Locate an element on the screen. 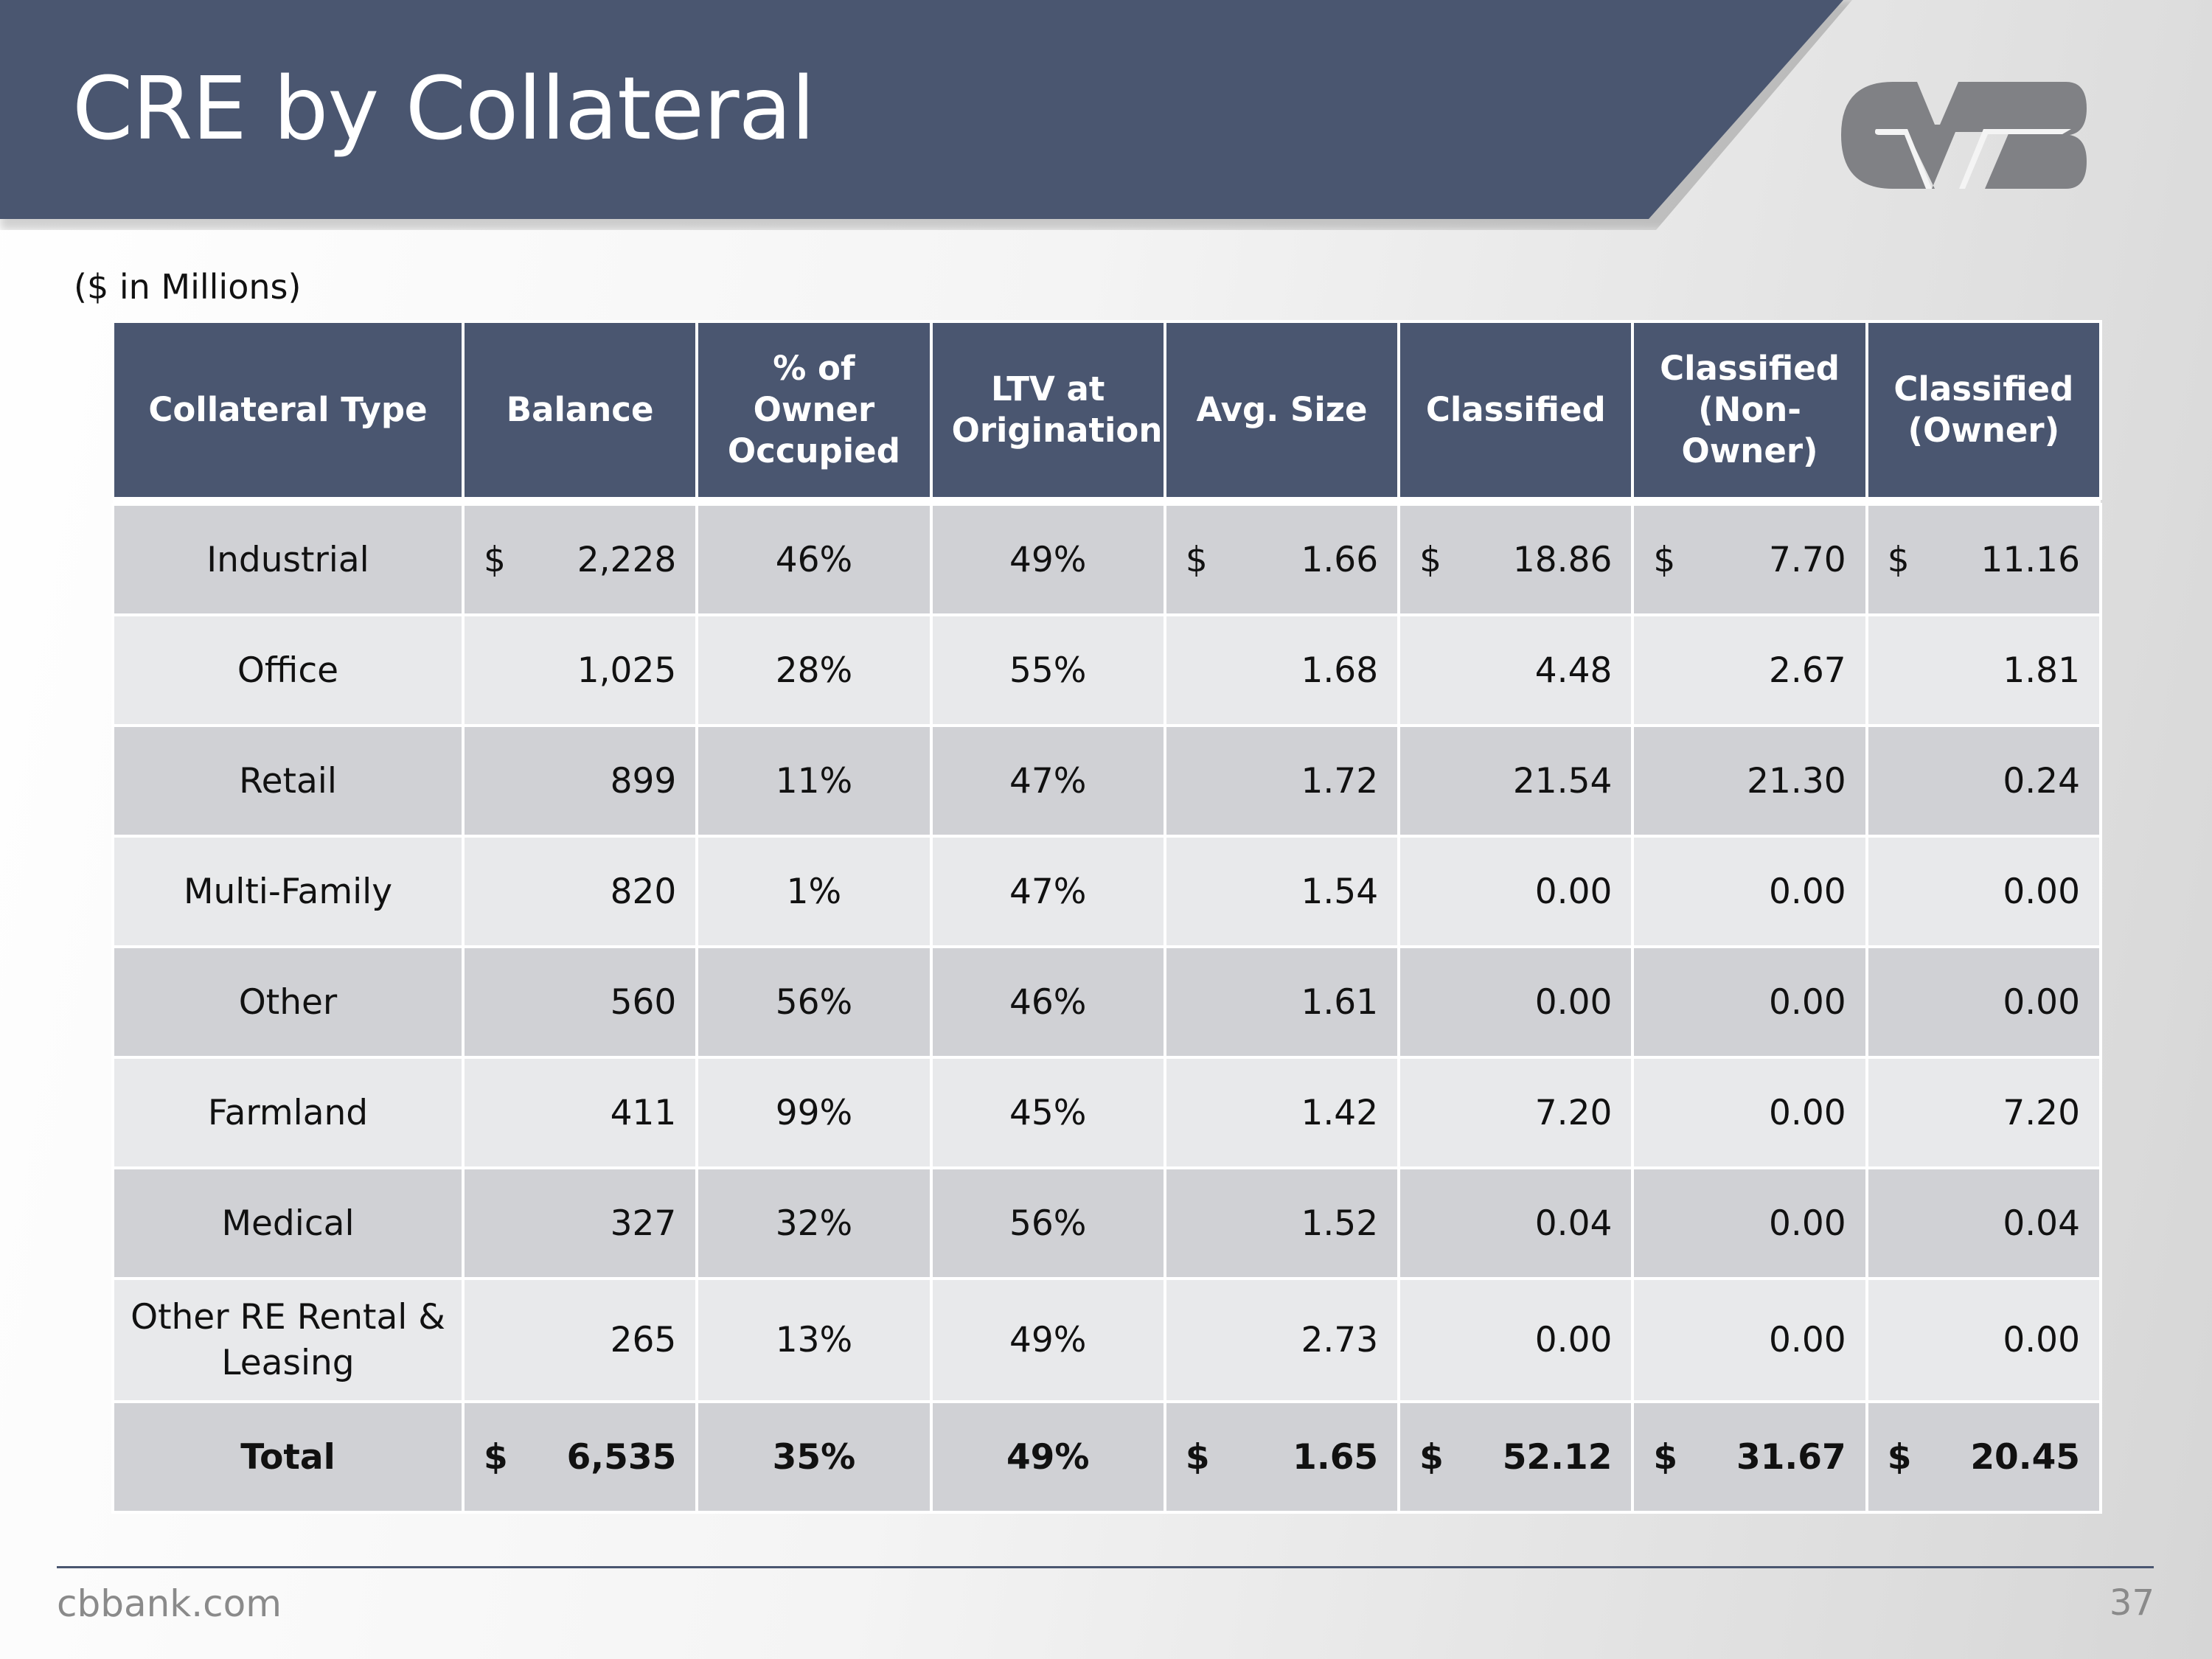 The height and width of the screenshot is (1659, 2212). cvb-logo is located at coordinates (1964, 135).